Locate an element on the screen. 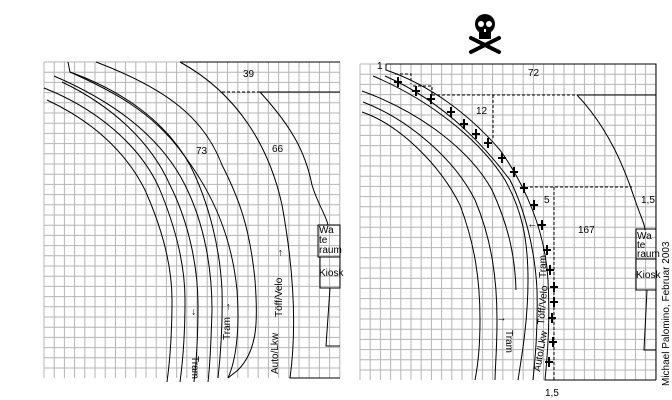 The width and height of the screenshot is (672, 400). label-167: 167 is located at coordinates (586, 230).